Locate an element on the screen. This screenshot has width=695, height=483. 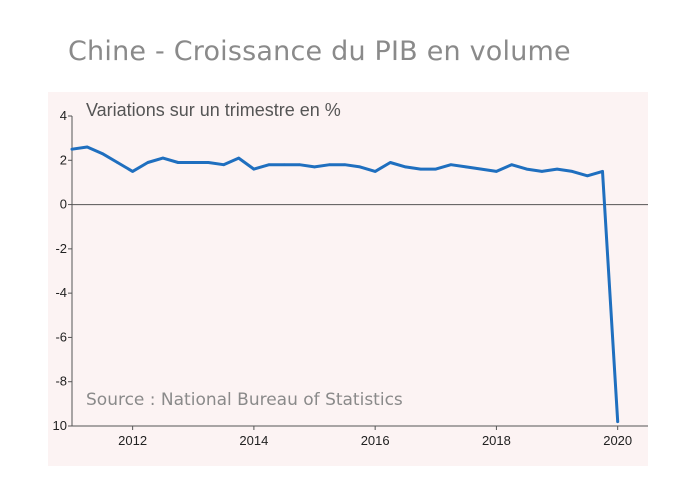
y-tick-label: -4 is located at coordinates (61, 292).